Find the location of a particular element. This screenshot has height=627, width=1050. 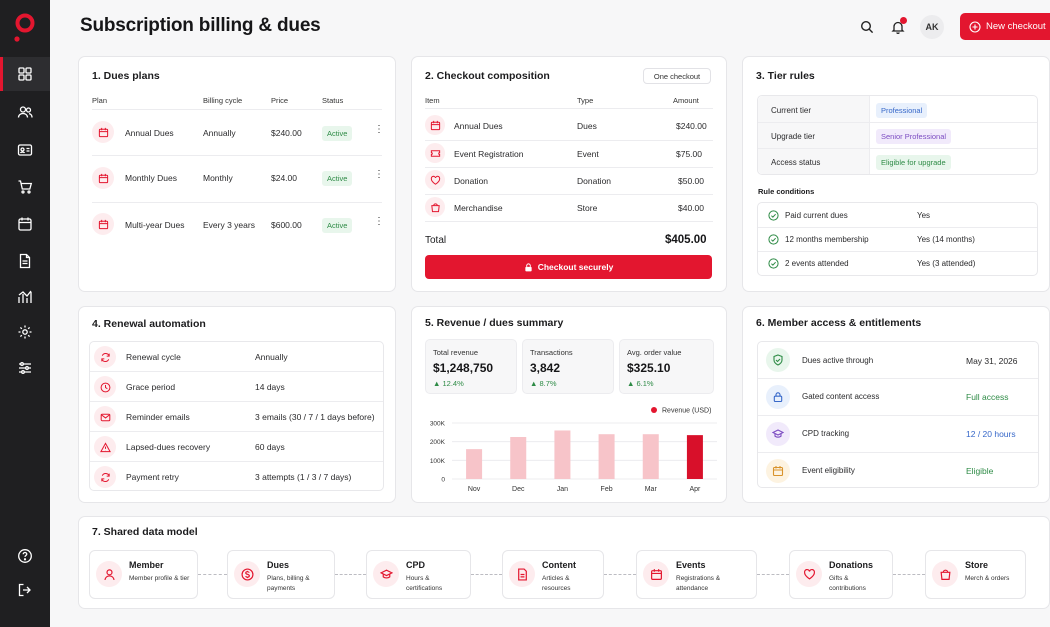

entitlement-label: CPD tracking is located at coordinates (826, 433).